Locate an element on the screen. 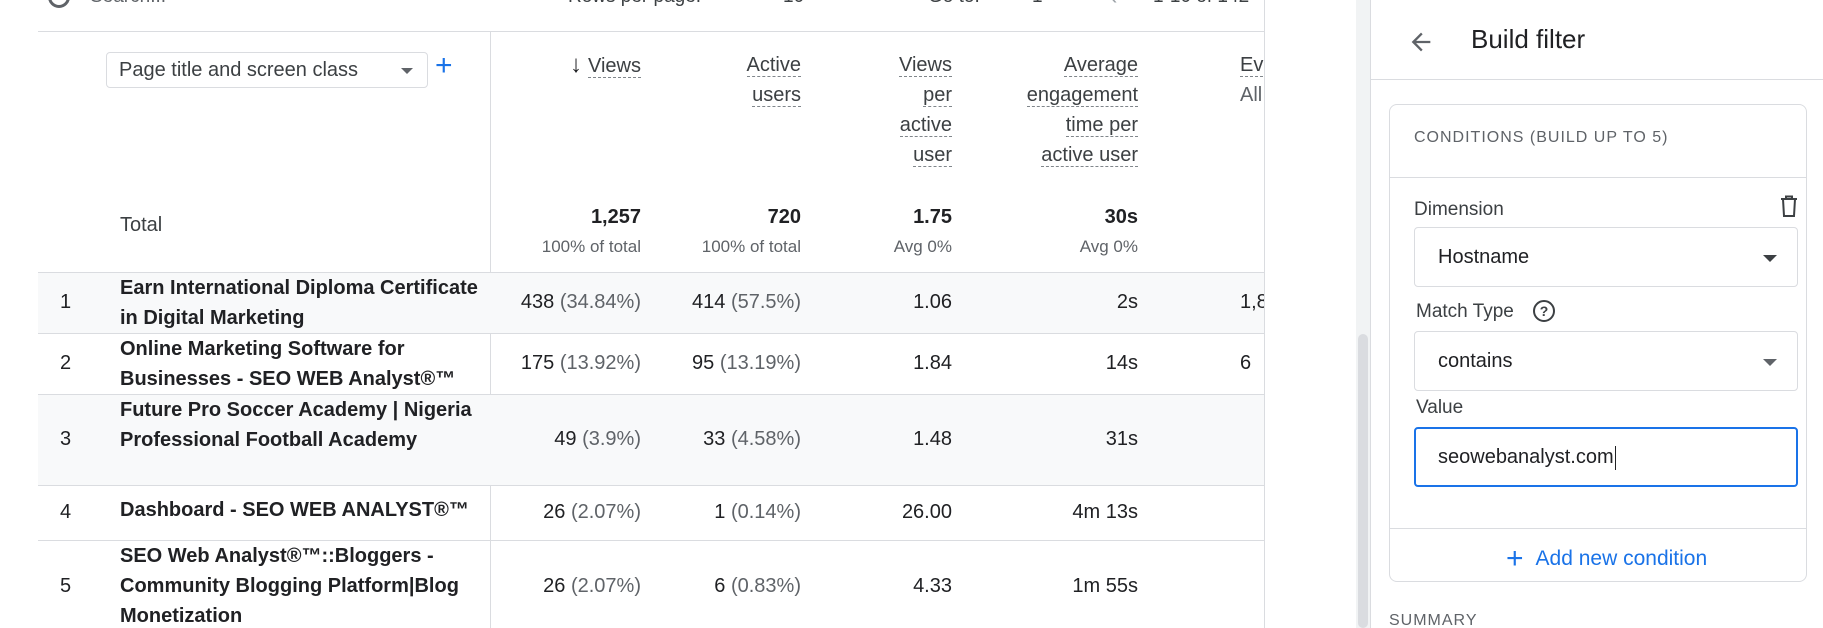  add-new-condition-button: + Add new condition is located at coordinates (1606, 559).